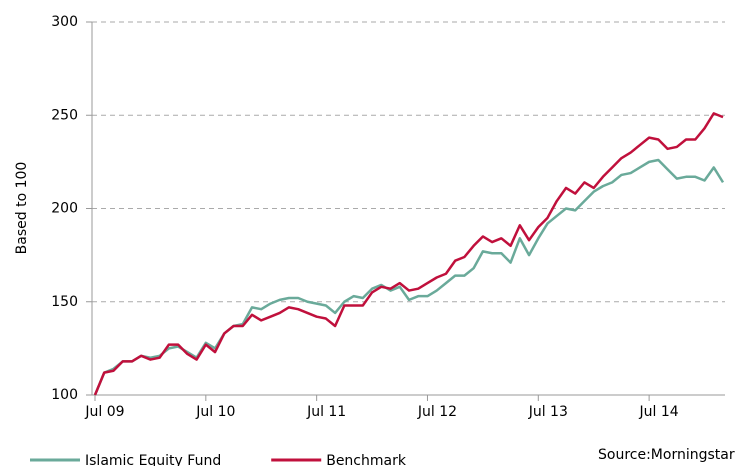  Describe the element at coordinates (548, 412) in the screenshot. I see `x-tick-label: Jul 13` at that location.